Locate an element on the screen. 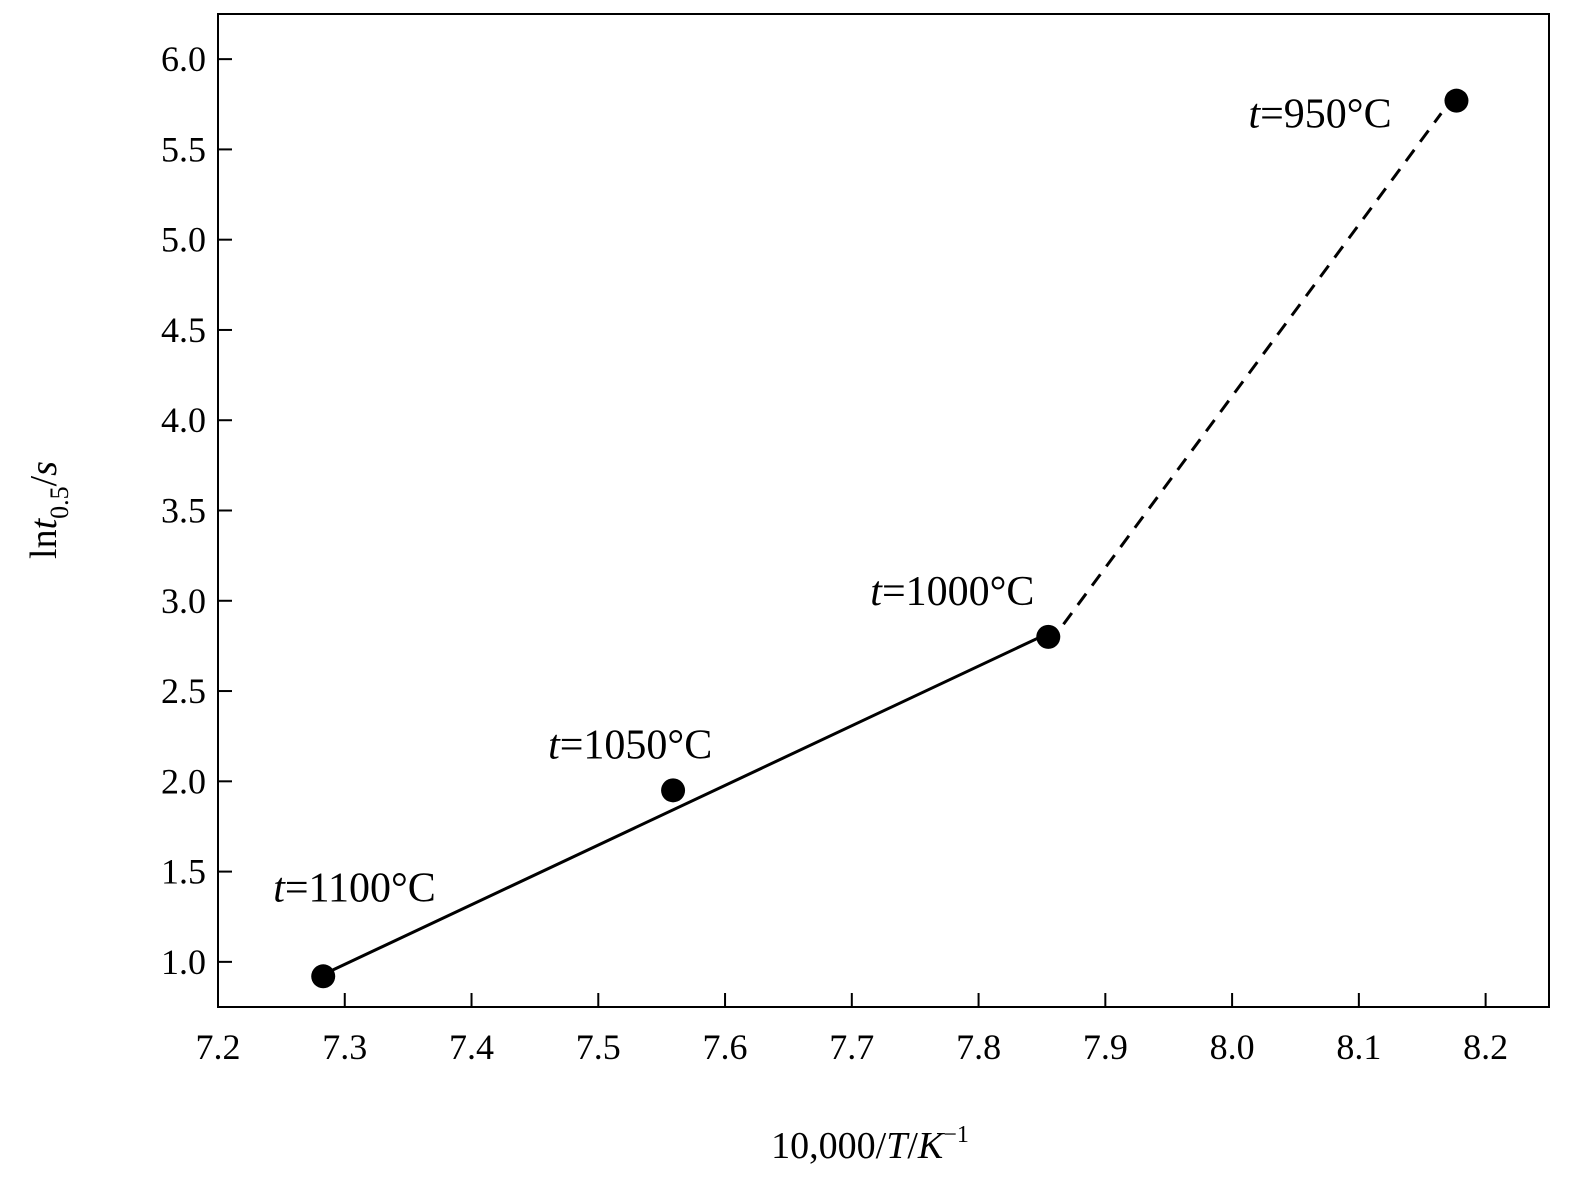  y-tick-label: 1.0 is located at coordinates (183, 962).